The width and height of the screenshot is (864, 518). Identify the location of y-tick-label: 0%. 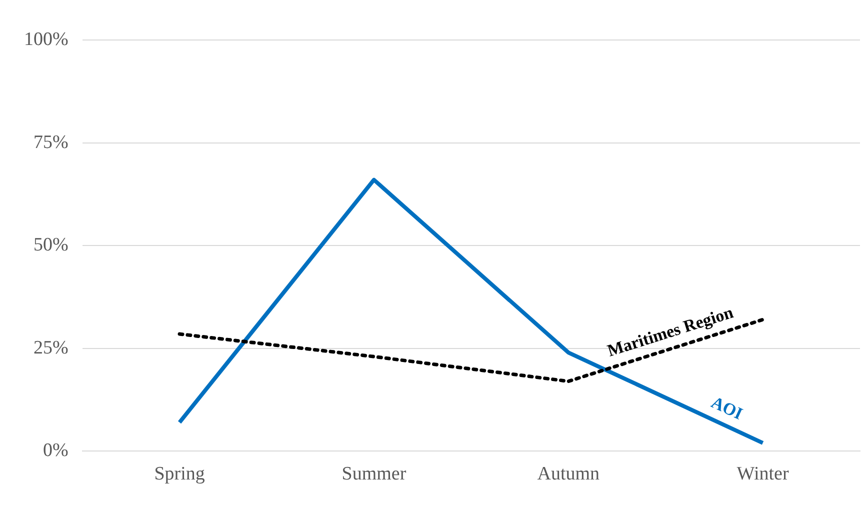
(55, 451).